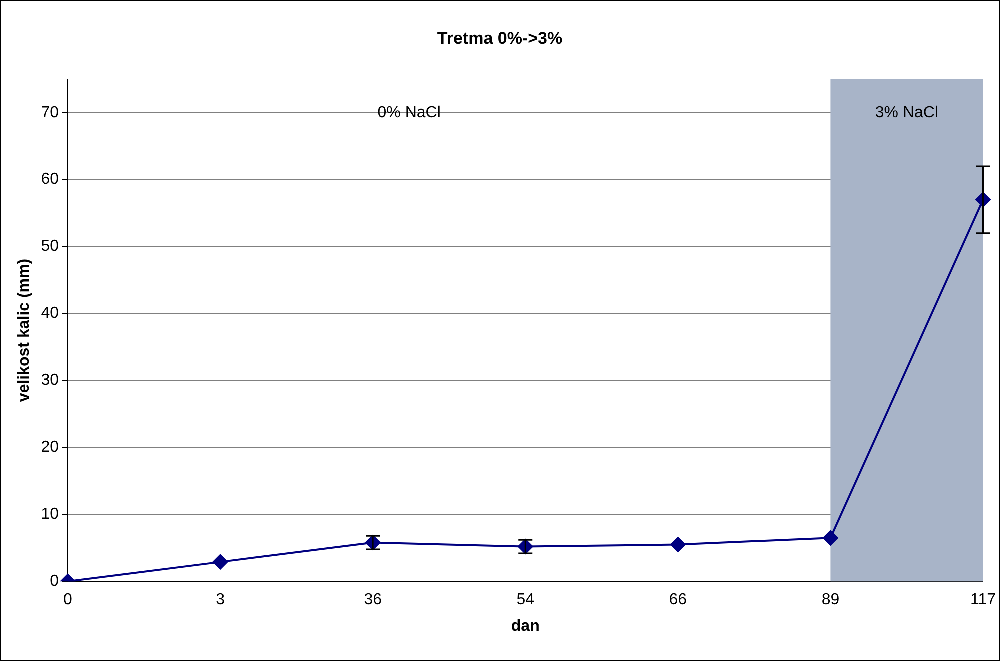 The image size is (1000, 661). What do you see at coordinates (50, 113) in the screenshot?
I see `y-tick-label: 70` at bounding box center [50, 113].